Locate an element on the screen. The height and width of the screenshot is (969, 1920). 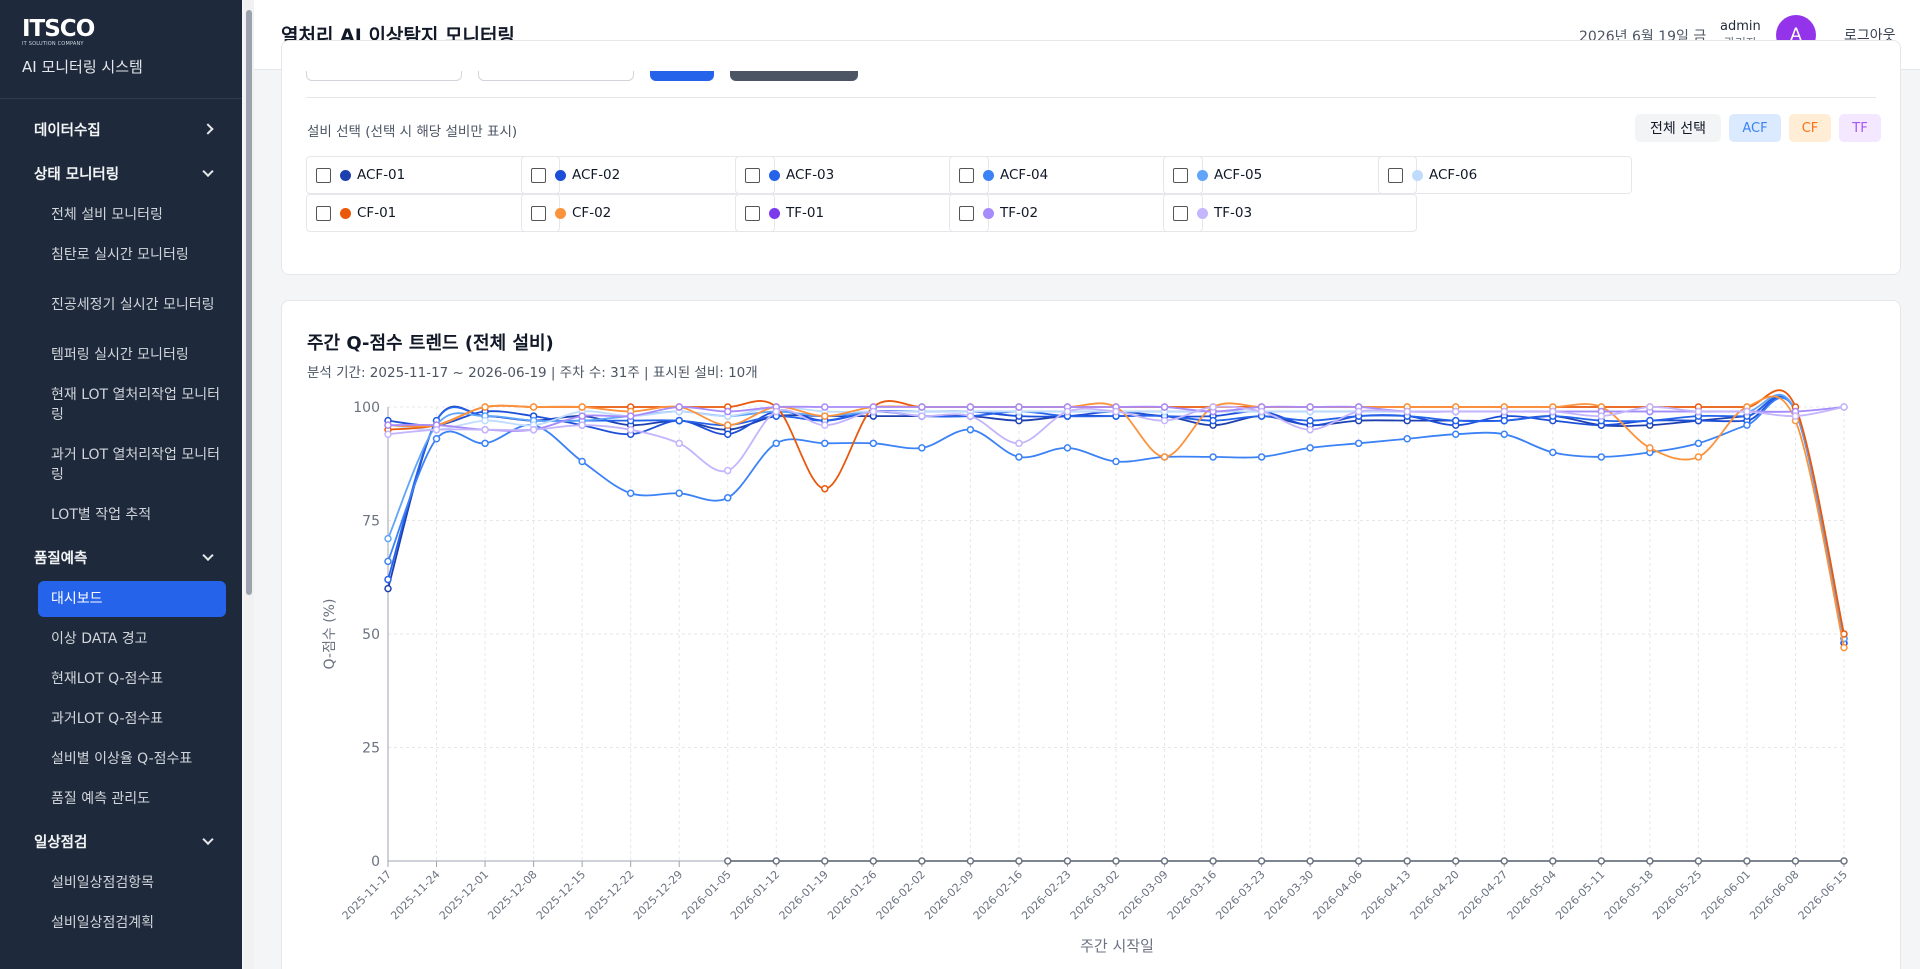
tf-group-chip: TF is located at coordinates (1860, 128).